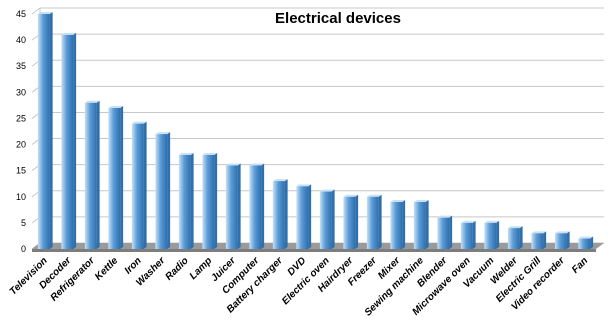 The image size is (614, 332). What do you see at coordinates (21, 171) in the screenshot?
I see `y-tick-label: 15` at bounding box center [21, 171].